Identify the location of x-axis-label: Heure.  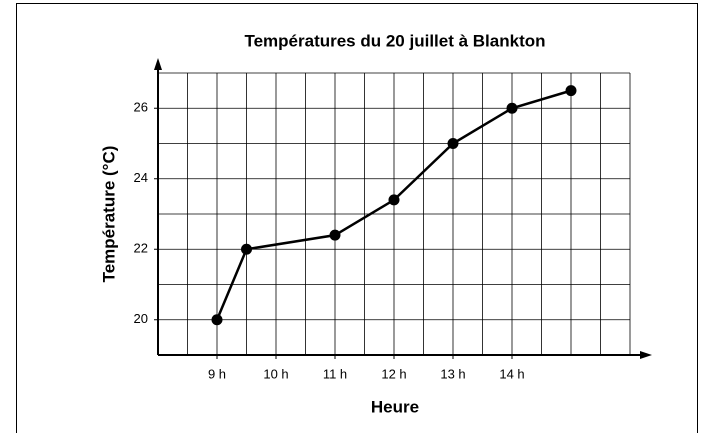
(395, 406).